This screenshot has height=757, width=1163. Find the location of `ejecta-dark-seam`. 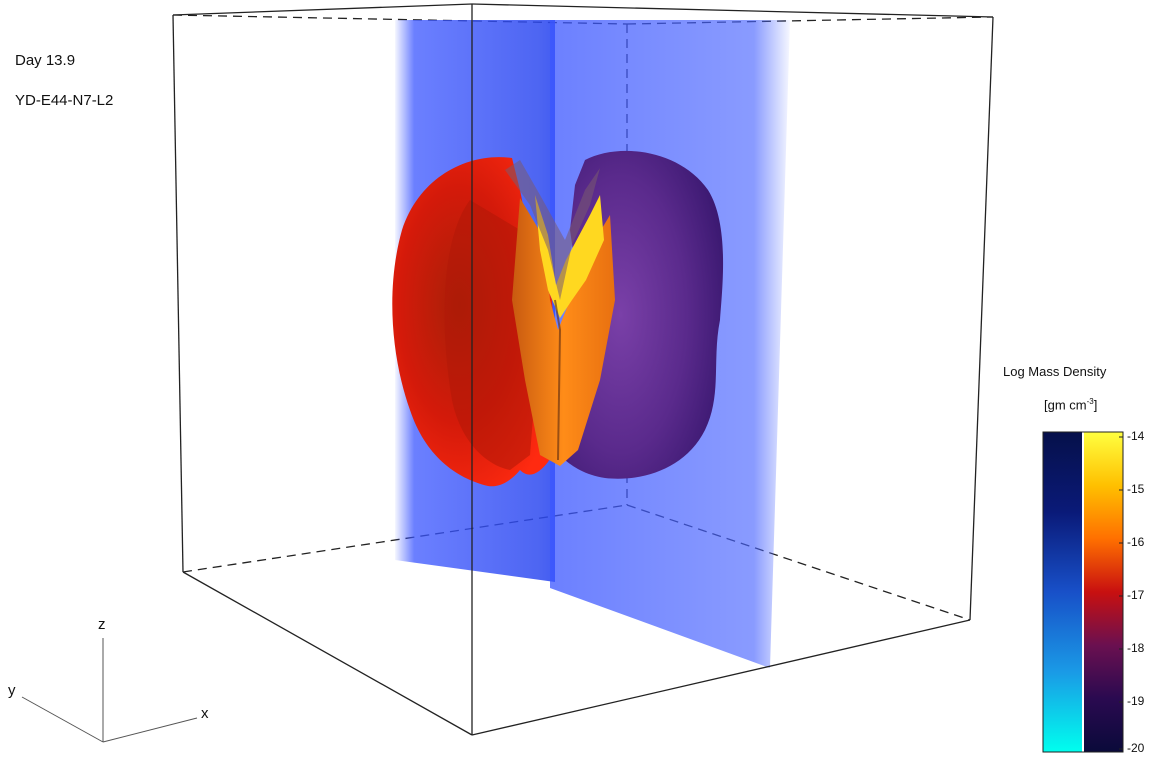

ejecta-dark-seam is located at coordinates (558, 380).